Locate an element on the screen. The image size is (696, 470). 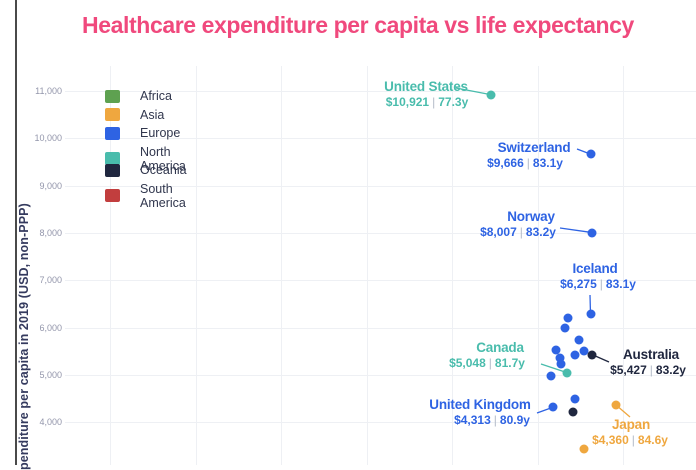
y-tick-label: 6,000 is located at coordinates (50, 327).